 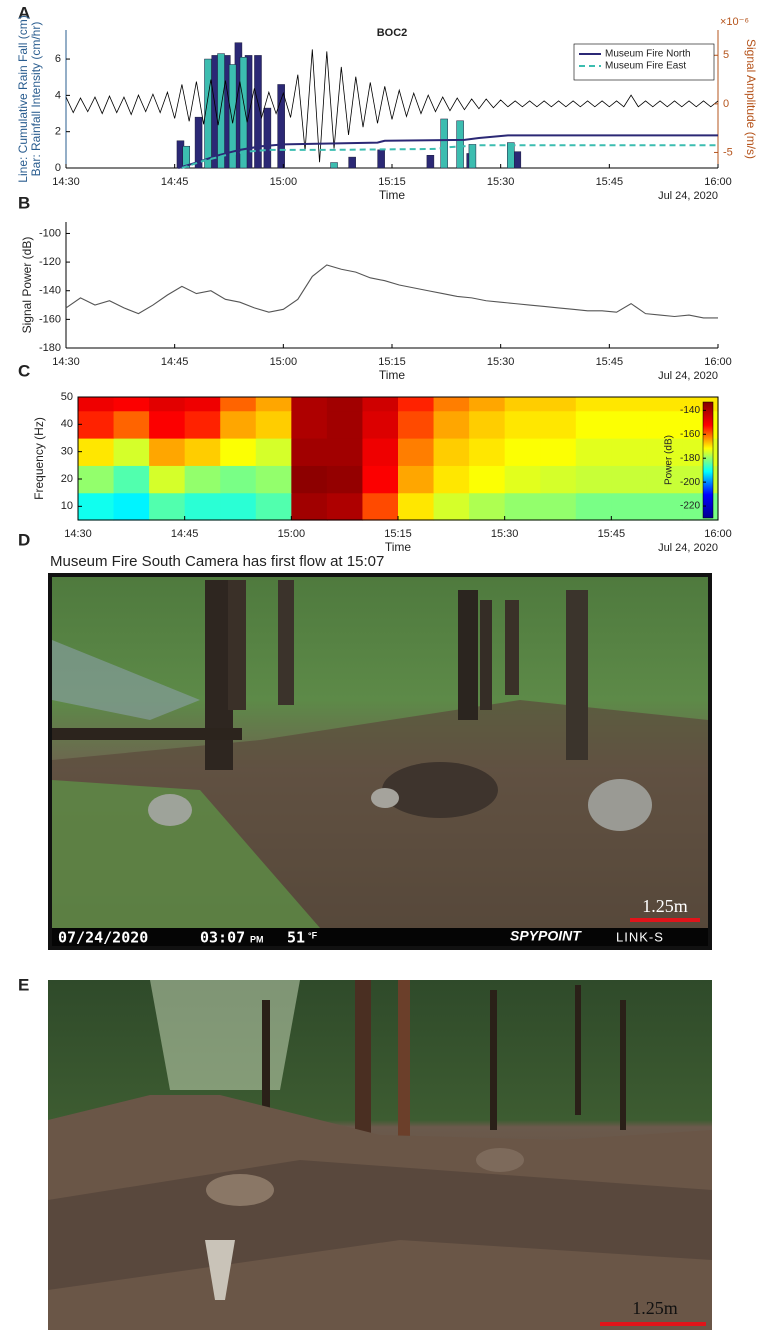 I want to click on colorbar-tick-label: -140, so click(x=690, y=410).